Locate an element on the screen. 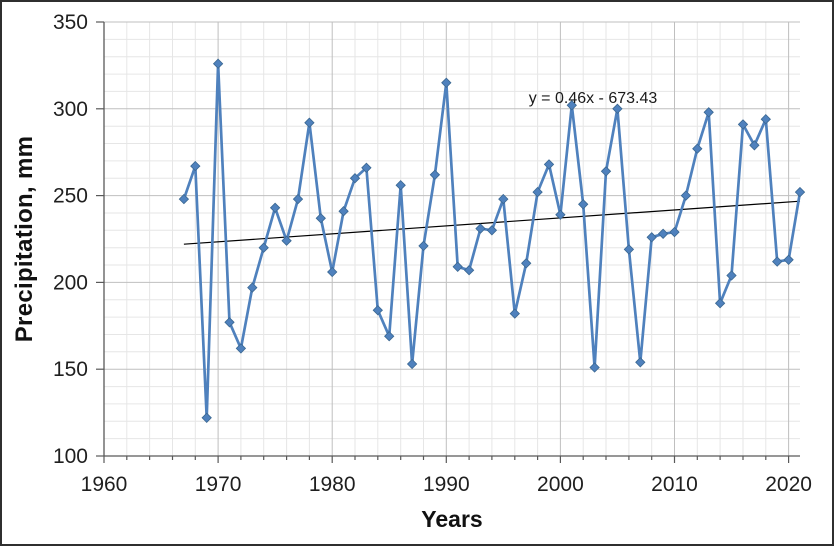  x-axis-title: Years is located at coordinates (452, 519).